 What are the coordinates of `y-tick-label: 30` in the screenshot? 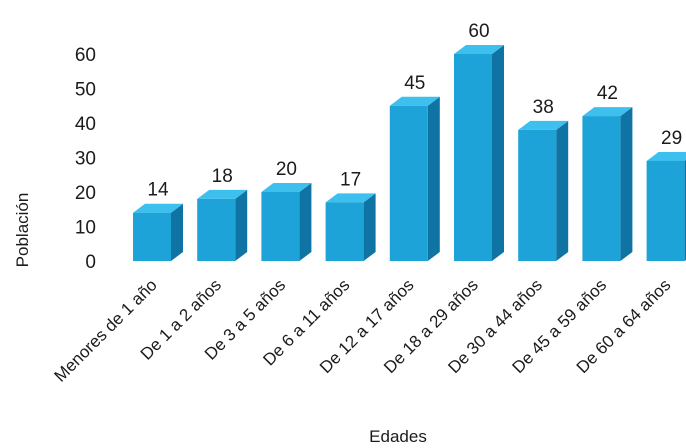 It's located at (85, 159).